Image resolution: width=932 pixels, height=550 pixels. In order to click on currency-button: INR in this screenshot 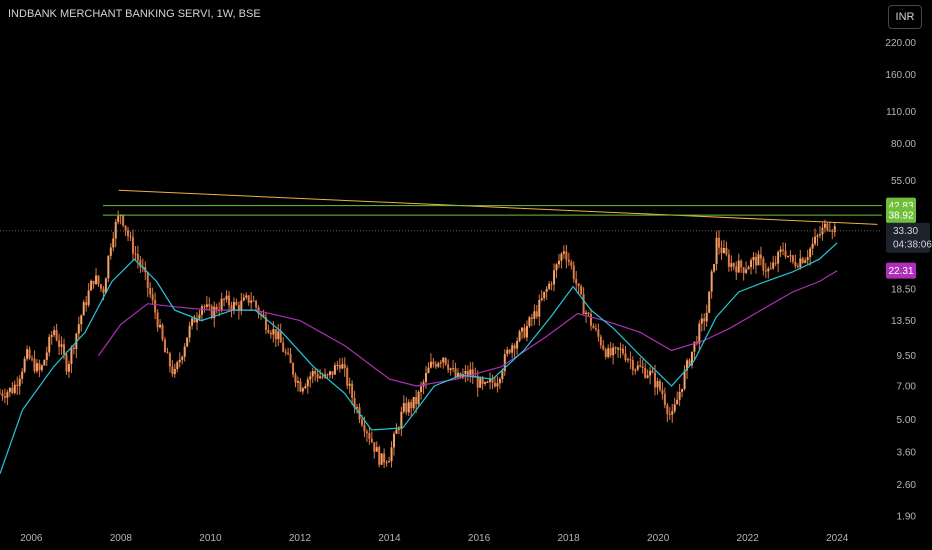, I will do `click(905, 17)`.